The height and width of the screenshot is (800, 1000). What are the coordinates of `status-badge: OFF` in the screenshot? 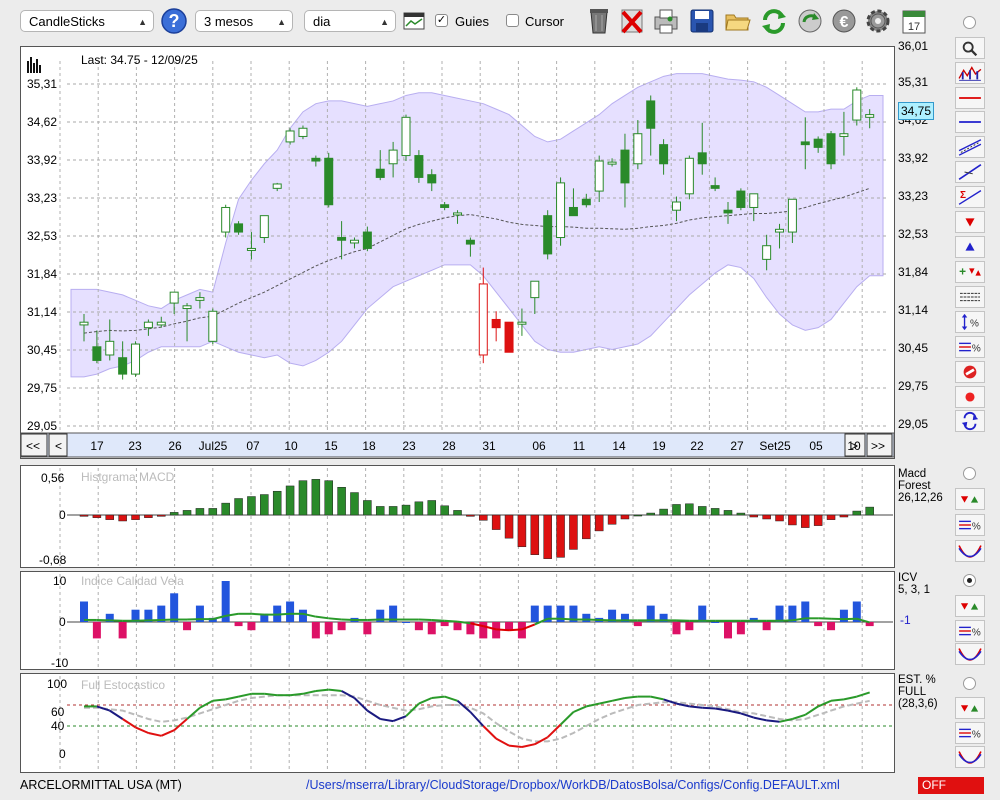 It's located at (951, 785).